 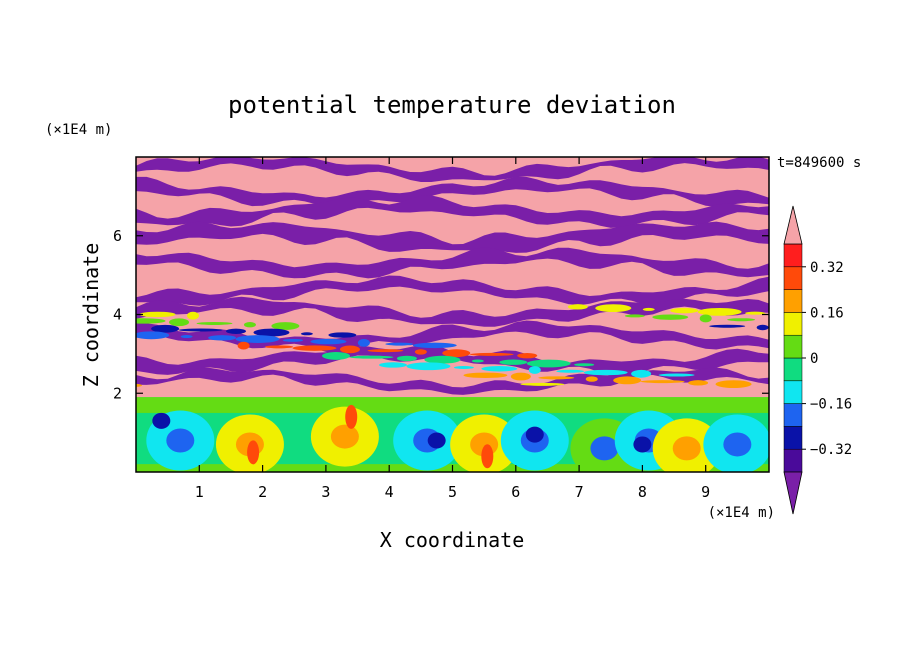 I want to click on colorbar-tick-label: −0.32, so click(x=831, y=450).